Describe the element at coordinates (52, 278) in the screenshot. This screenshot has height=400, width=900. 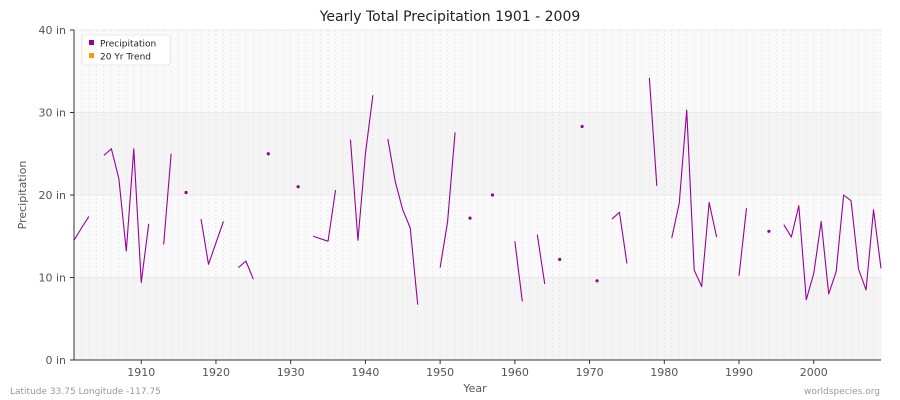
I see `y-tick-label: 10 in` at that location.